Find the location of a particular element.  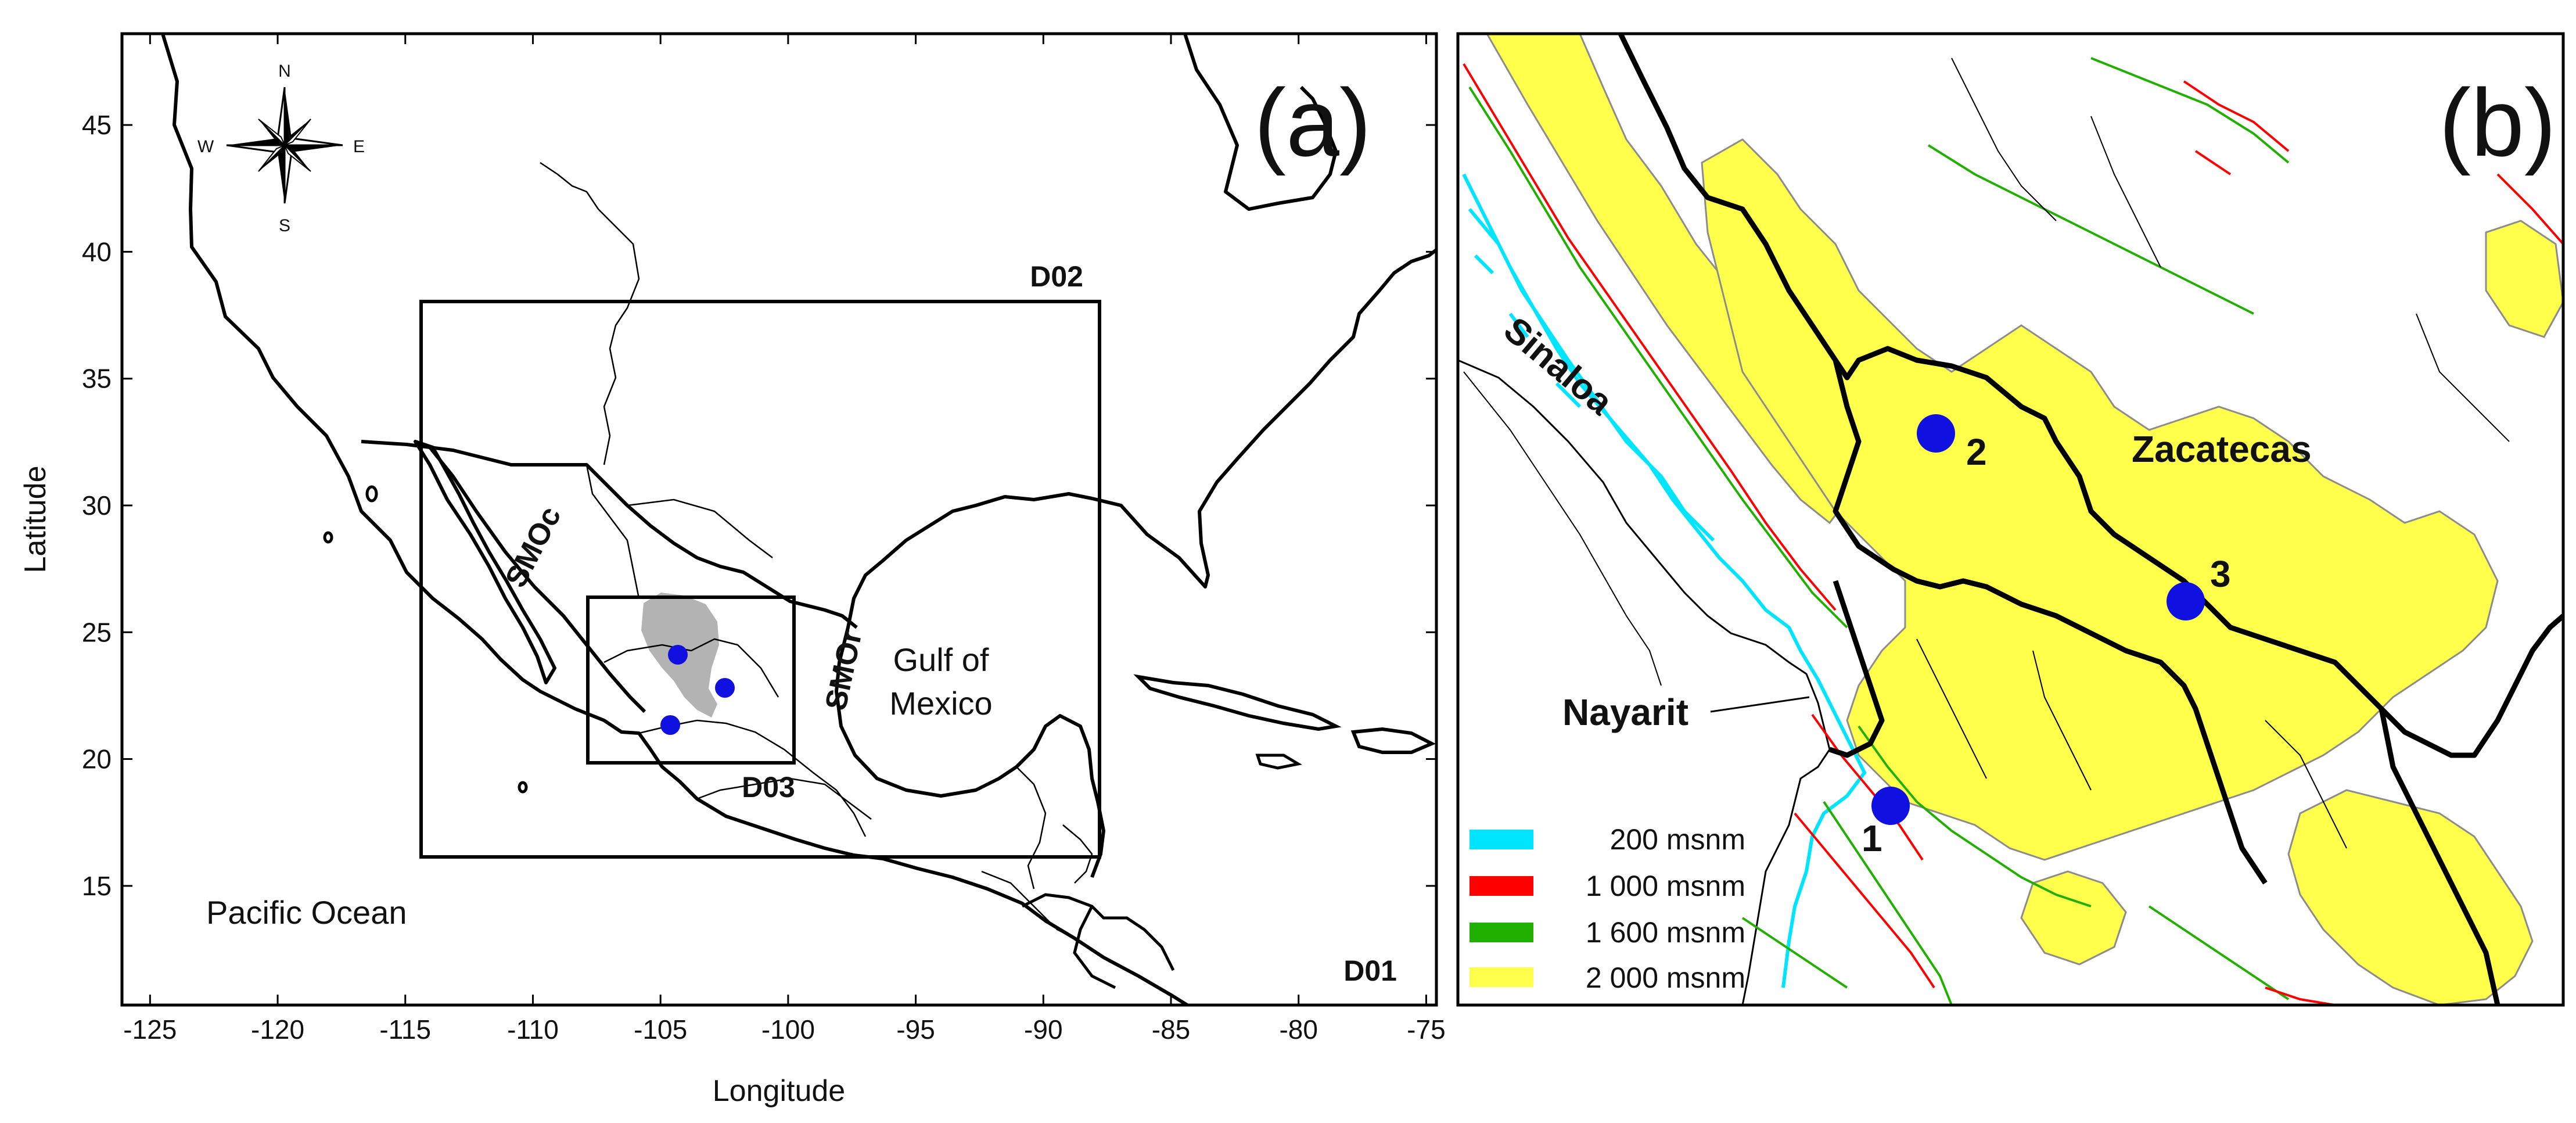

pacific-ocean-label: Pacific Ocean is located at coordinates (307, 913).